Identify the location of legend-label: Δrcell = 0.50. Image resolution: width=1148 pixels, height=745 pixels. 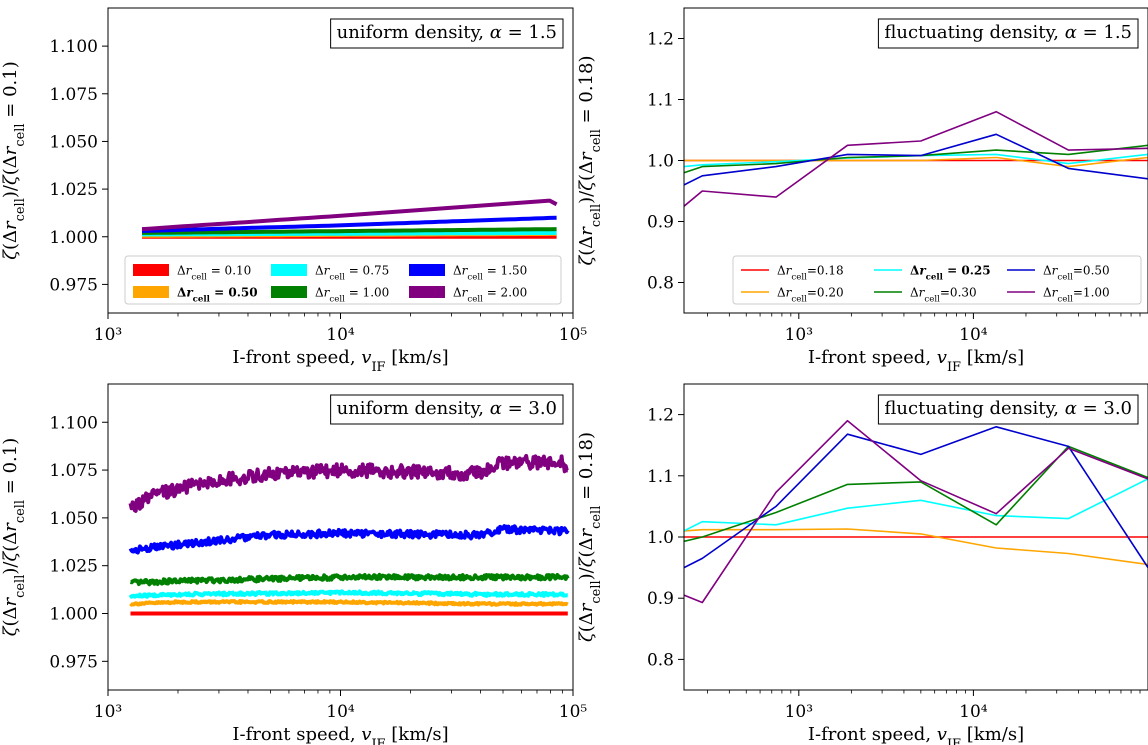
(217, 295).